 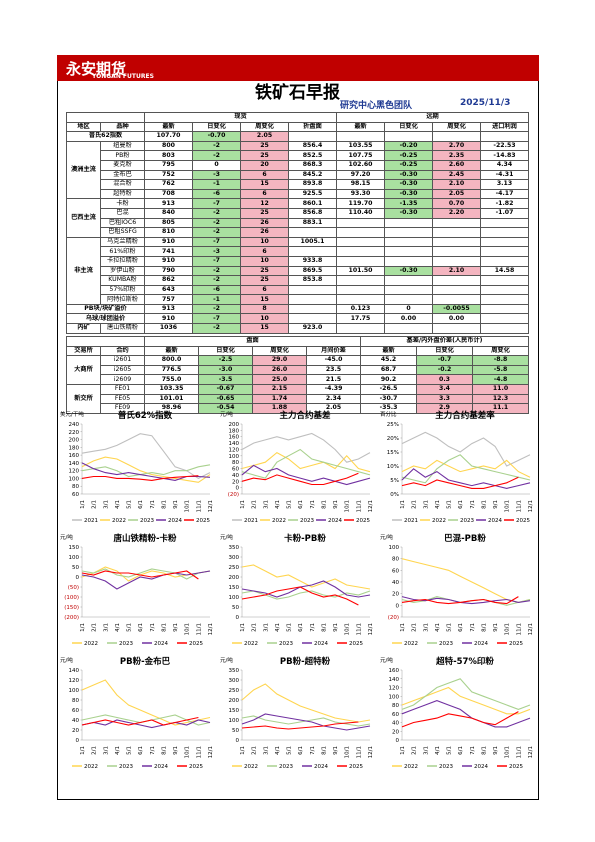 What do you see at coordinates (465, 538) in the screenshot?
I see `chart-title: 巴混-PB粉` at bounding box center [465, 538].